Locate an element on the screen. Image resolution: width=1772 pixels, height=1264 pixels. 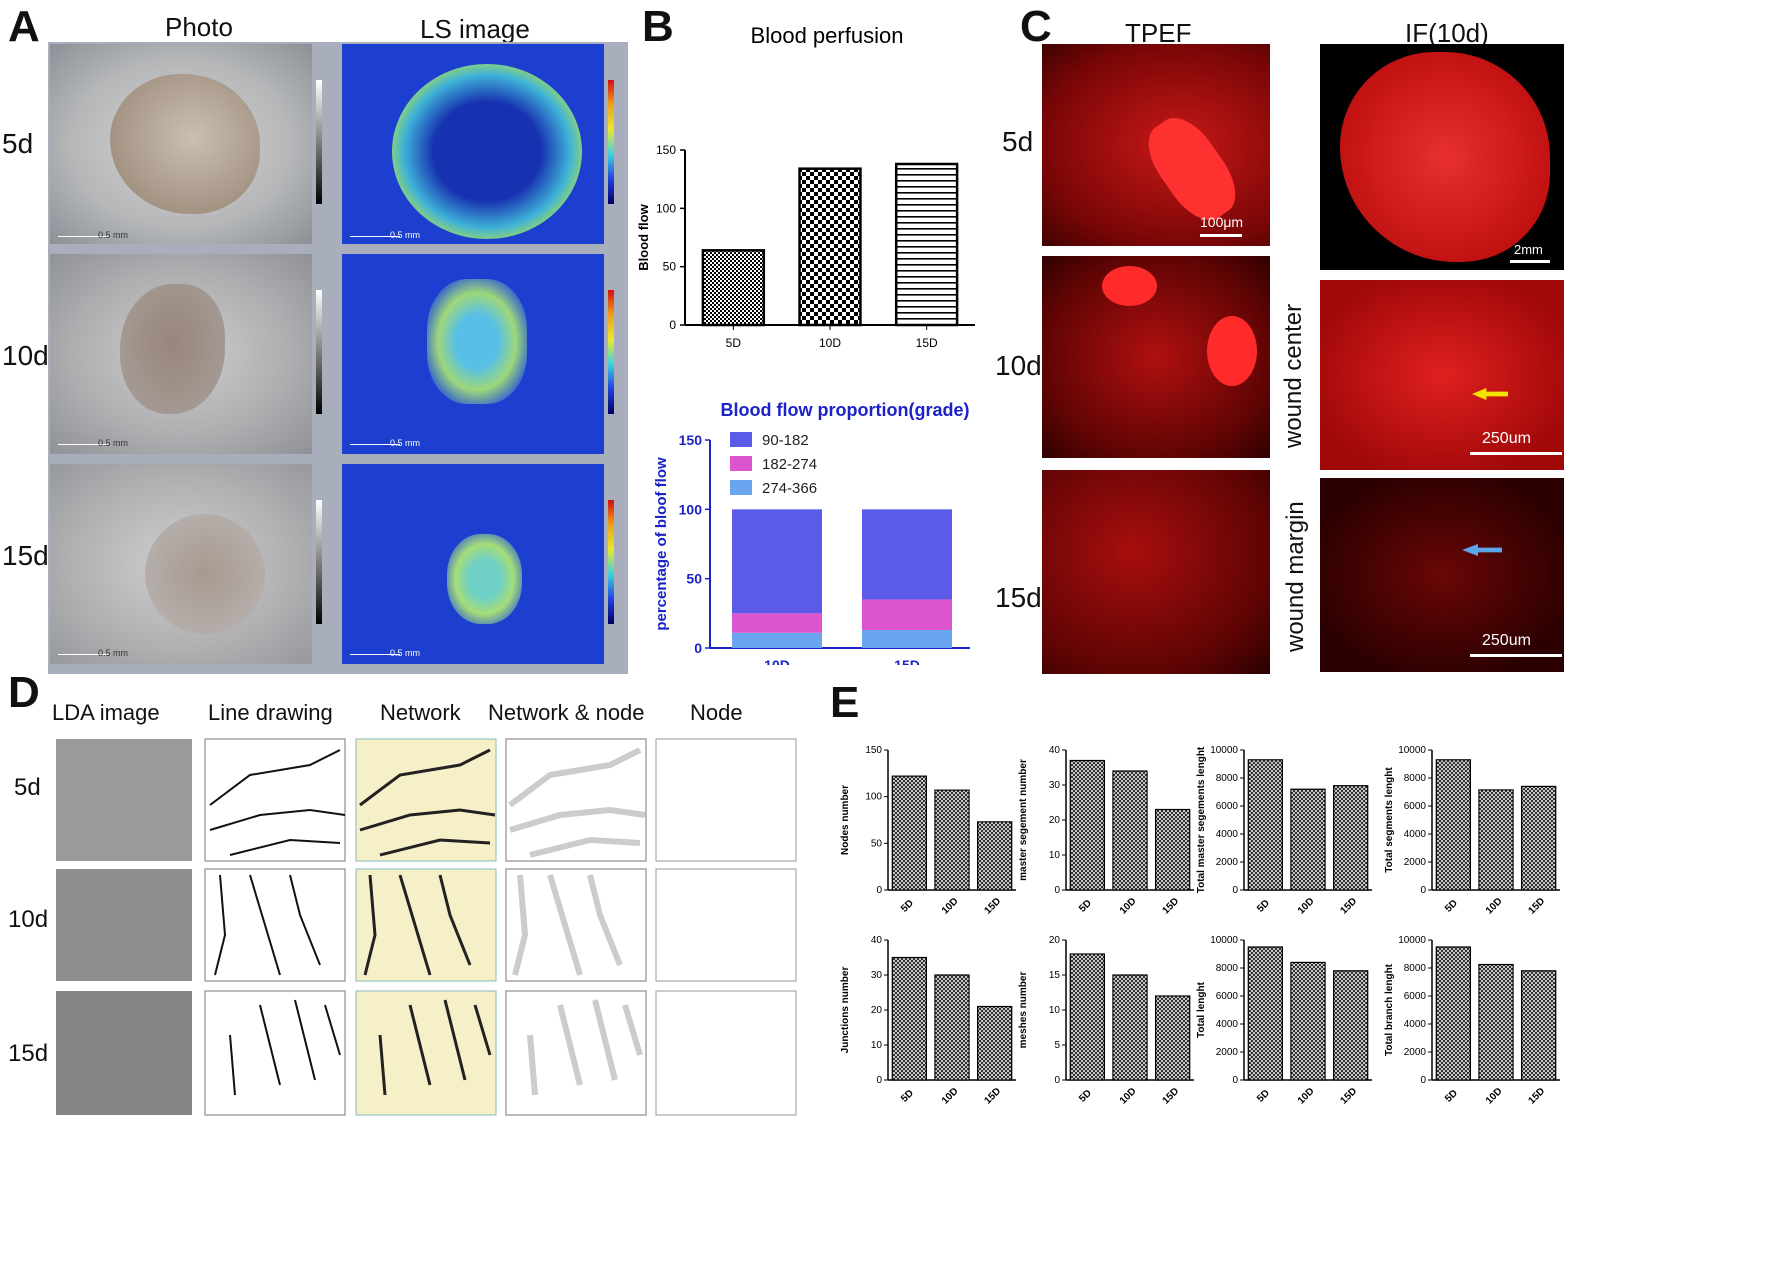
y-tick-label: 150 is located at coordinates (691, 440).